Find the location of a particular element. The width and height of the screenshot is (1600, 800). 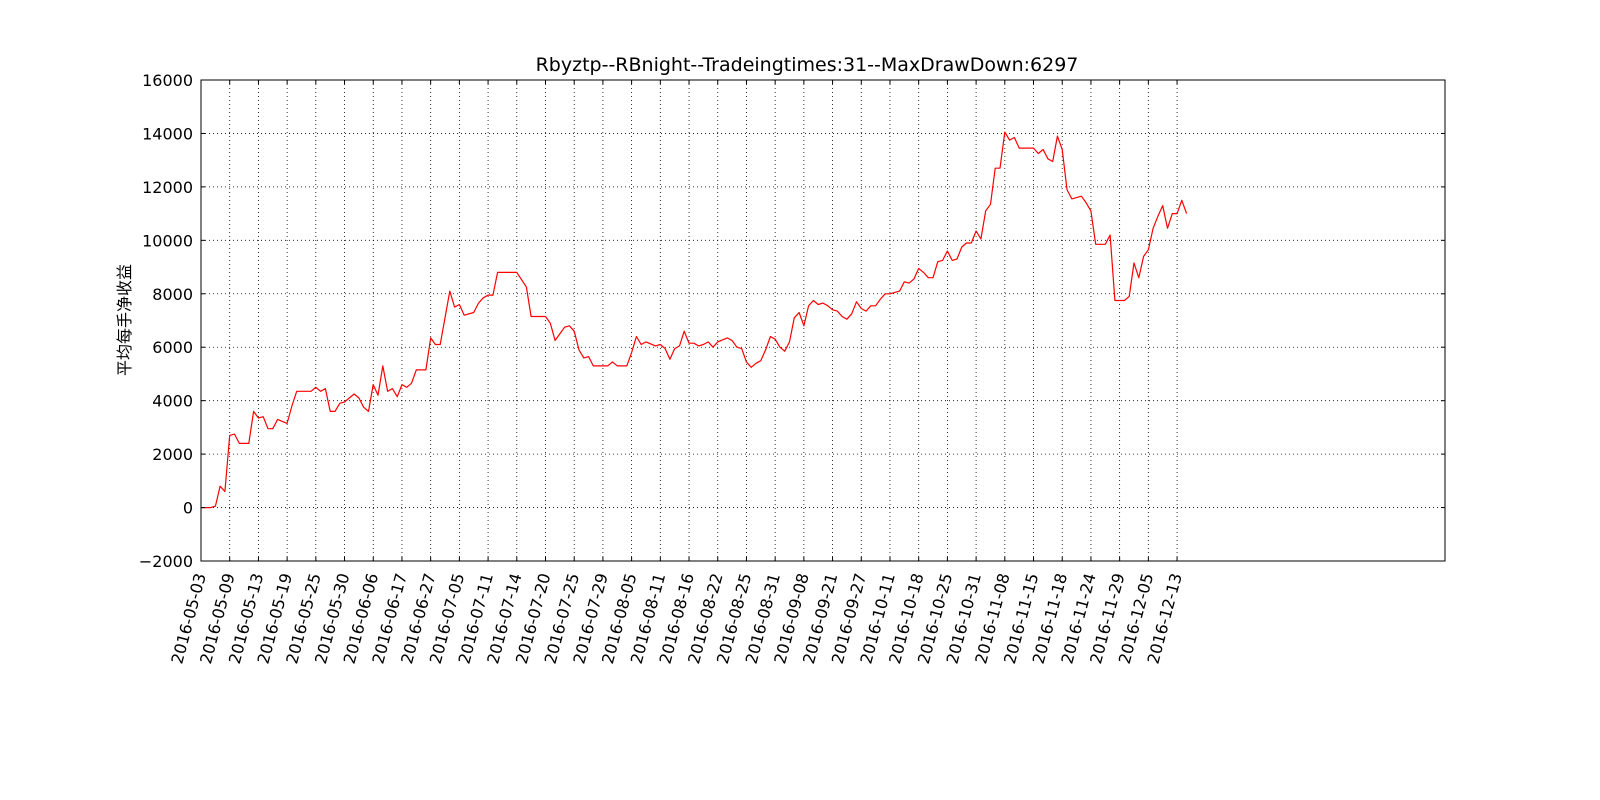

y-axis-label: 平均每手净收益 is located at coordinates (124, 320).